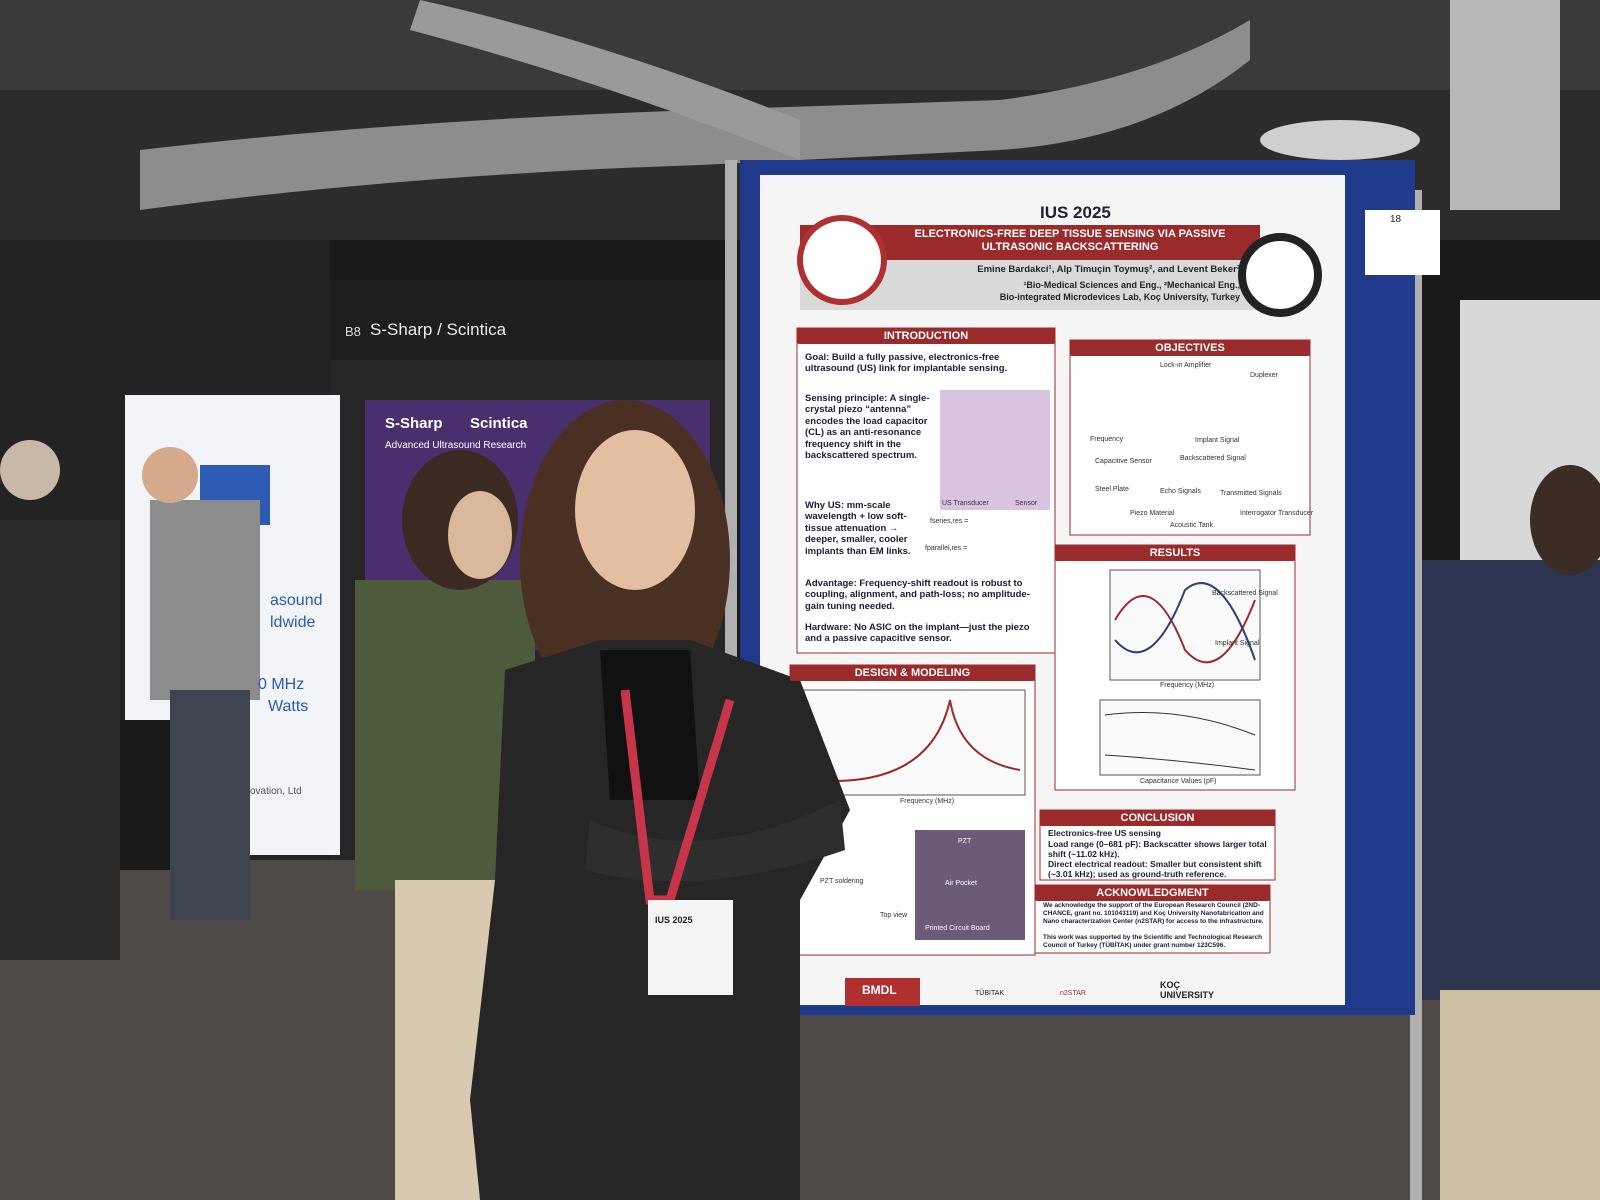  Describe the element at coordinates (635, 510) in the screenshot. I see `face` at that location.